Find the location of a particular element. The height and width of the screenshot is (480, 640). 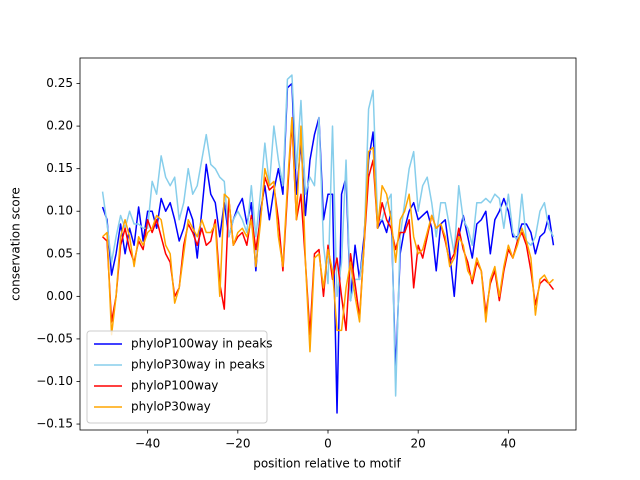

x-tick-label: 20 is located at coordinates (418, 444).